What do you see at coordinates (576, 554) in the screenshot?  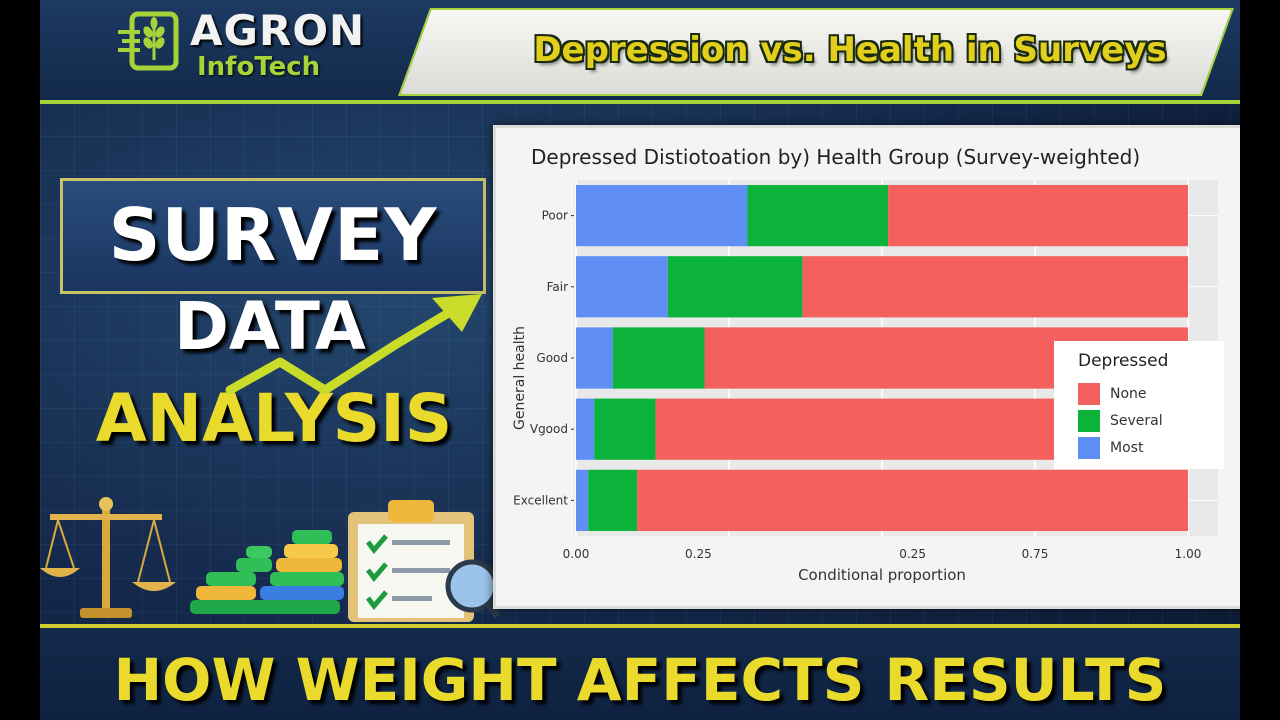 I see `x-tick-label: 0.00` at bounding box center [576, 554].